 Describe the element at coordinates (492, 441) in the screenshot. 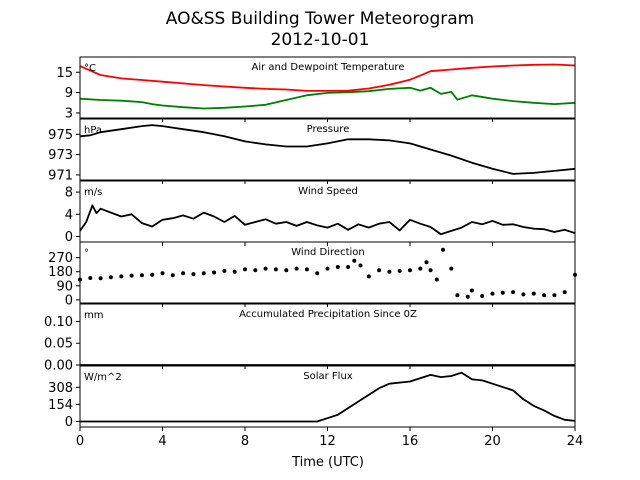

I see `x-tick-label: 20` at that location.